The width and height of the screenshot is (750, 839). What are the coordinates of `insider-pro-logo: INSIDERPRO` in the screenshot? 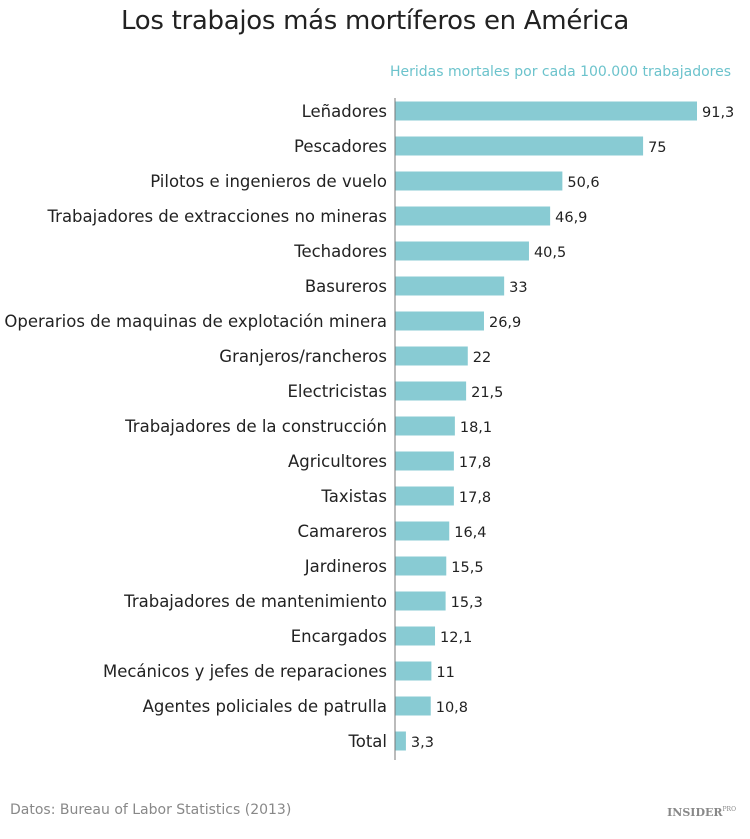 It's located at (701, 812).